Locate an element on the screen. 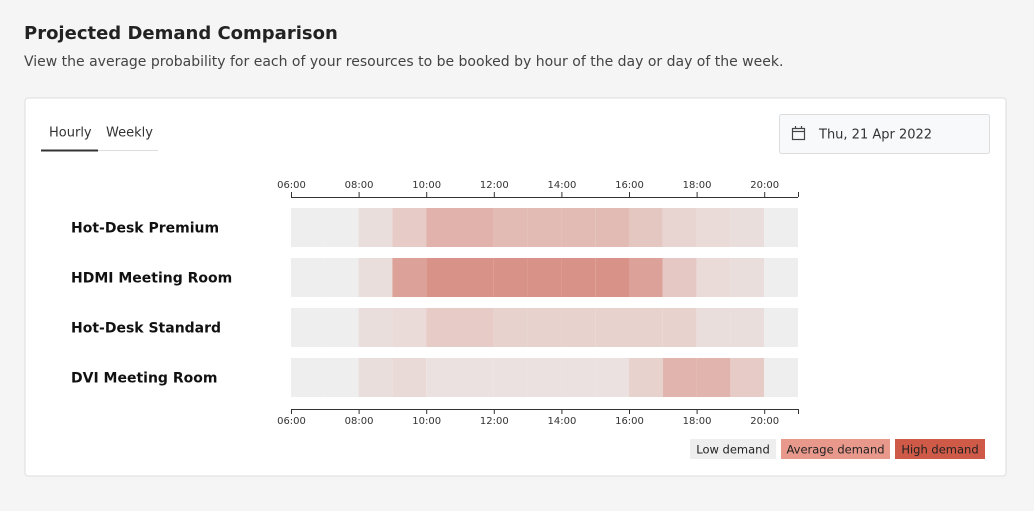 This screenshot has height=511, width=1034. row-label: DVI Meeting Room is located at coordinates (144, 379).